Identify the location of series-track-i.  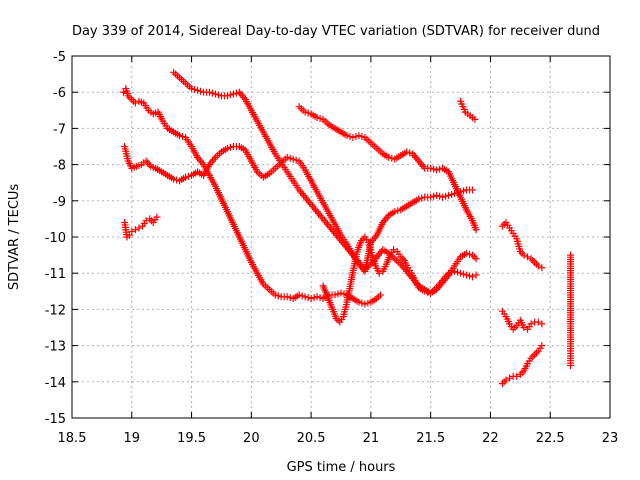
(522, 320).